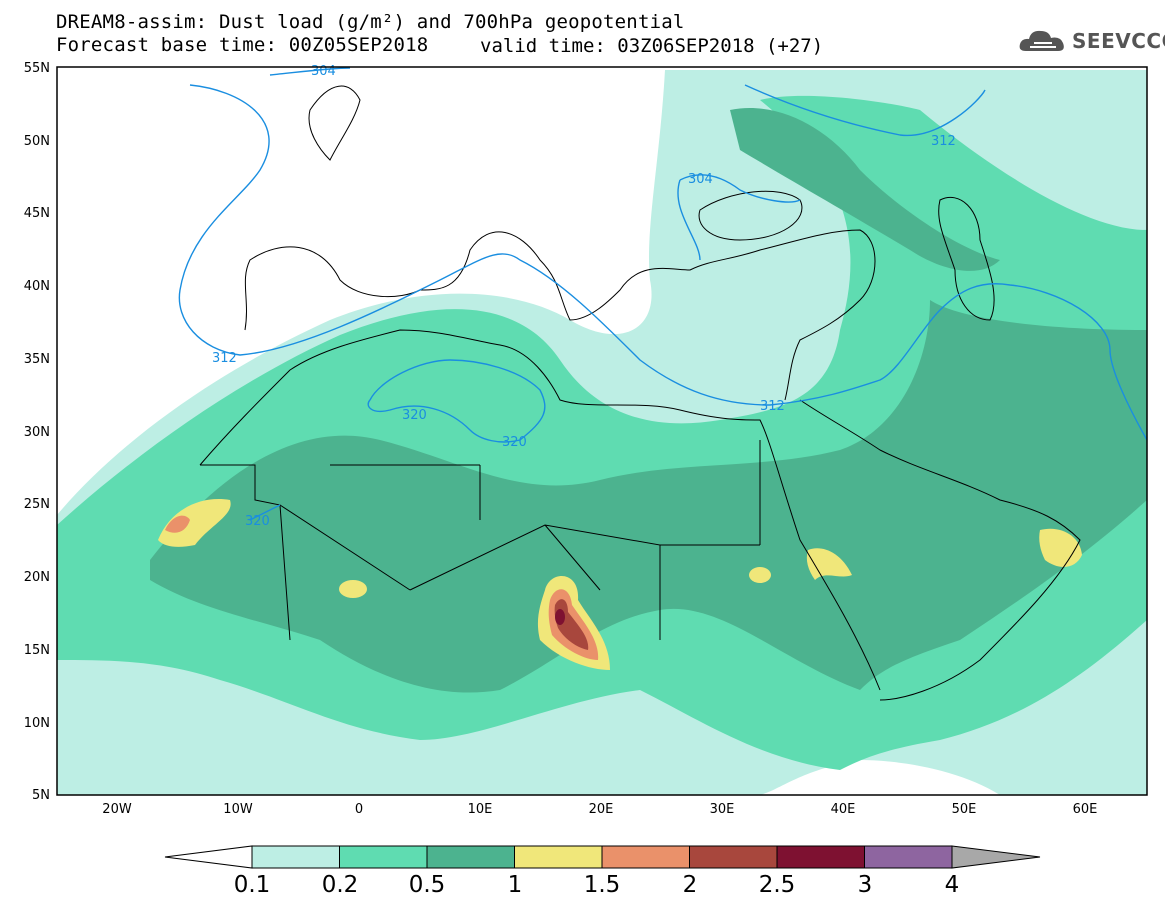  I want to click on lat-label: 10N, so click(37, 723).